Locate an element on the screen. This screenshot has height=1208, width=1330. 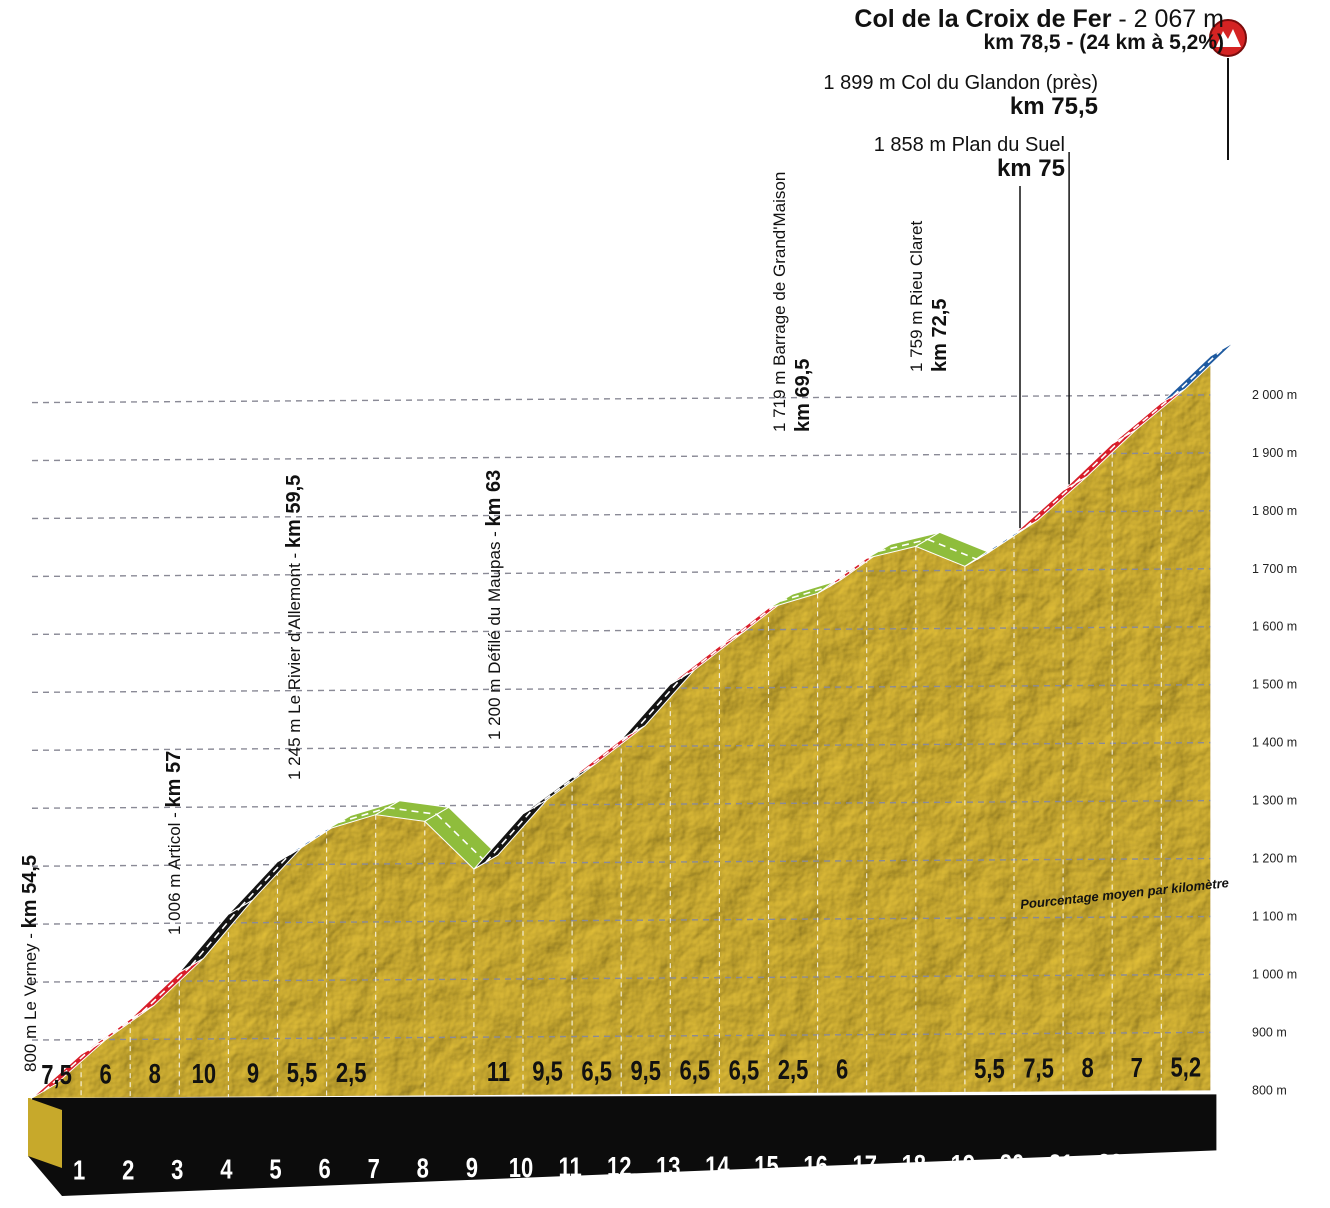
km-marker-label: 2 is located at coordinates (128, 1170).